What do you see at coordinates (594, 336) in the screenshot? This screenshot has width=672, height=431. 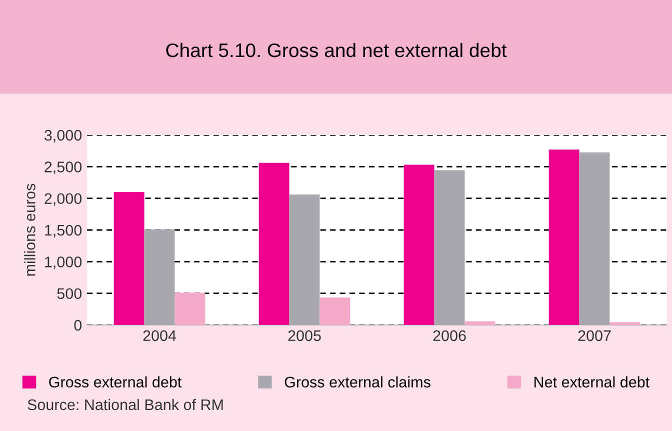 I see `x-tick-label: 2007` at bounding box center [594, 336].